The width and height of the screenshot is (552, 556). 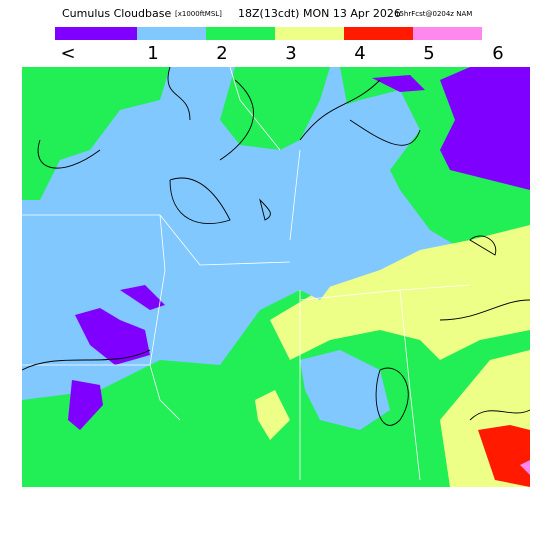 I want to click on region-yellow, so click(x=272, y=415).